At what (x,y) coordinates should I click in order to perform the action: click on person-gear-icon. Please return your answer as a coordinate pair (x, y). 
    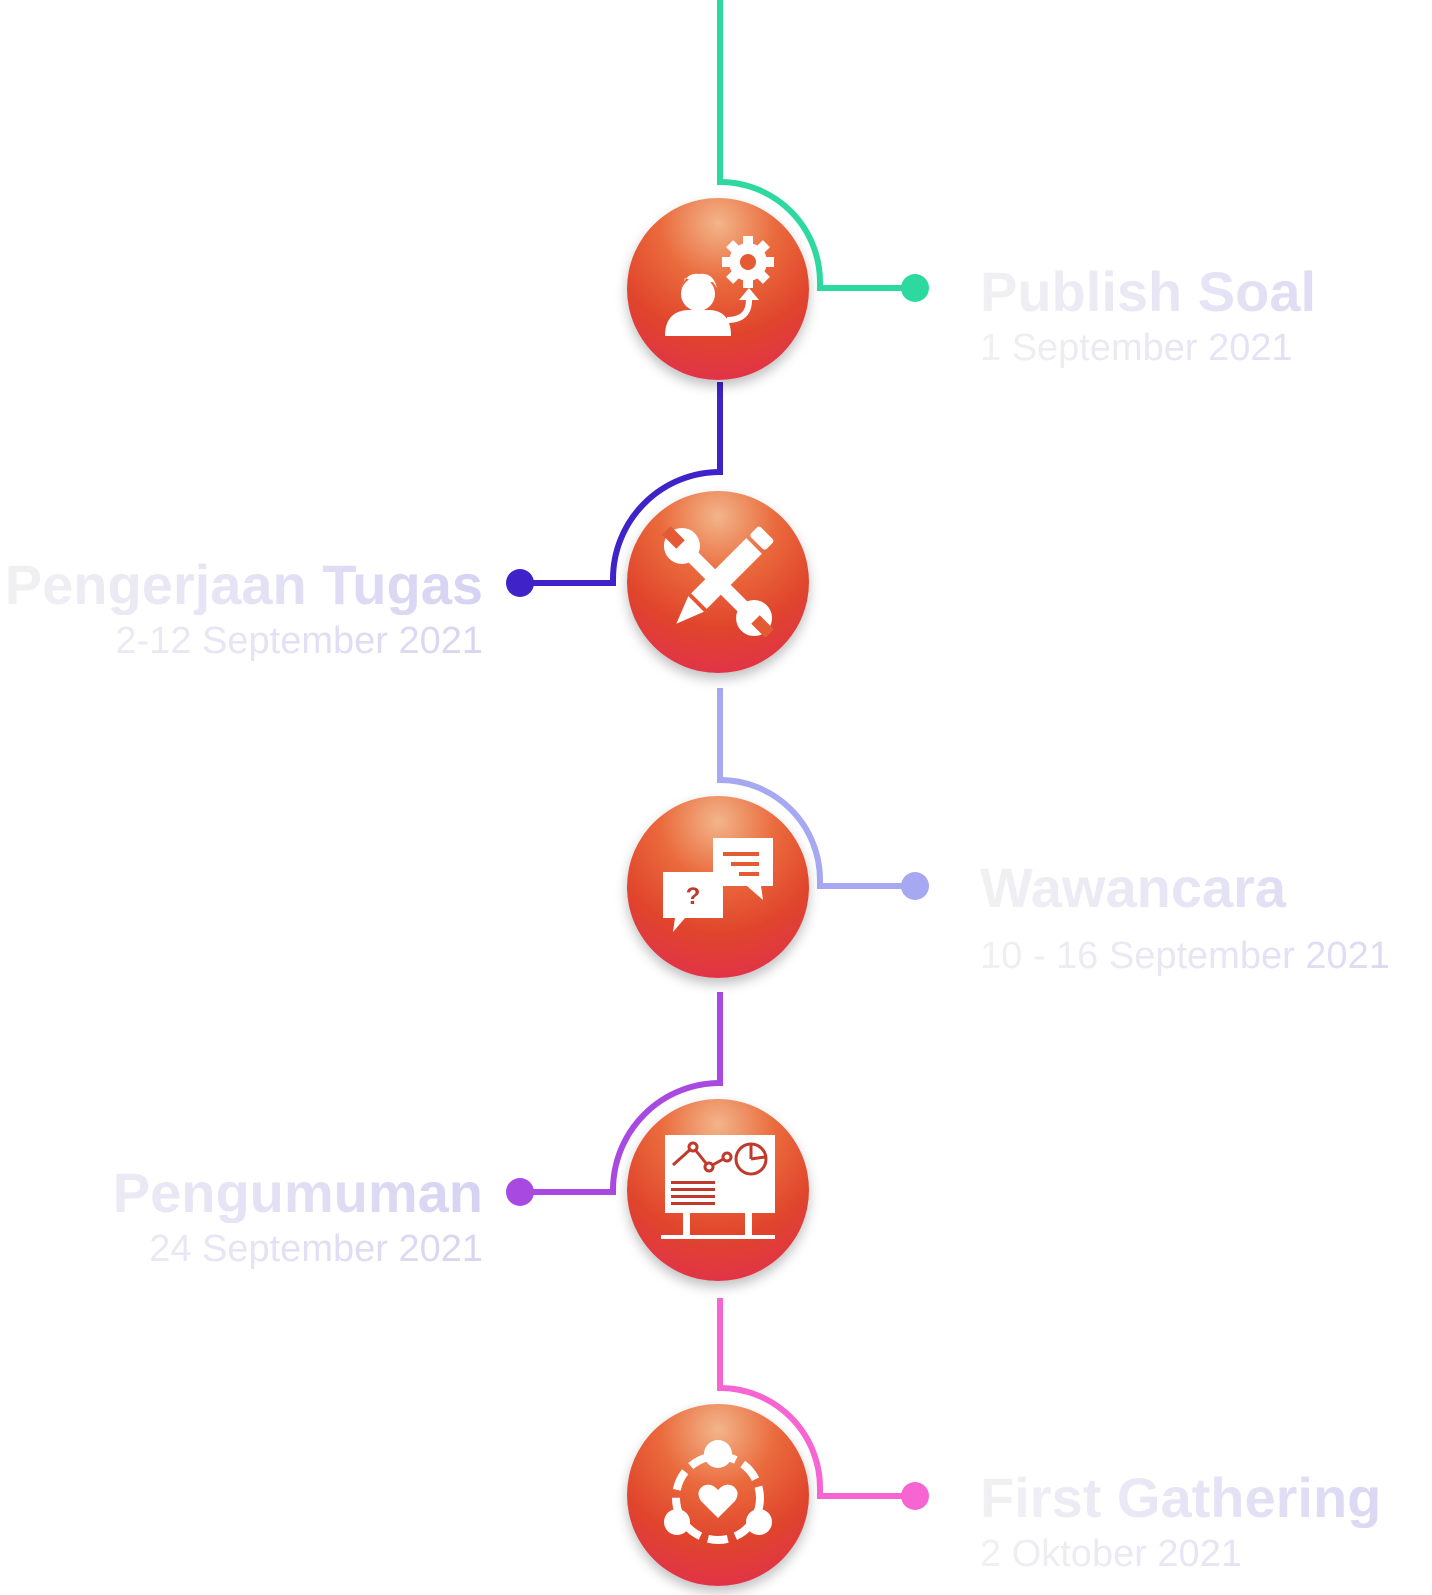
    Looking at the image, I should click on (719, 286).